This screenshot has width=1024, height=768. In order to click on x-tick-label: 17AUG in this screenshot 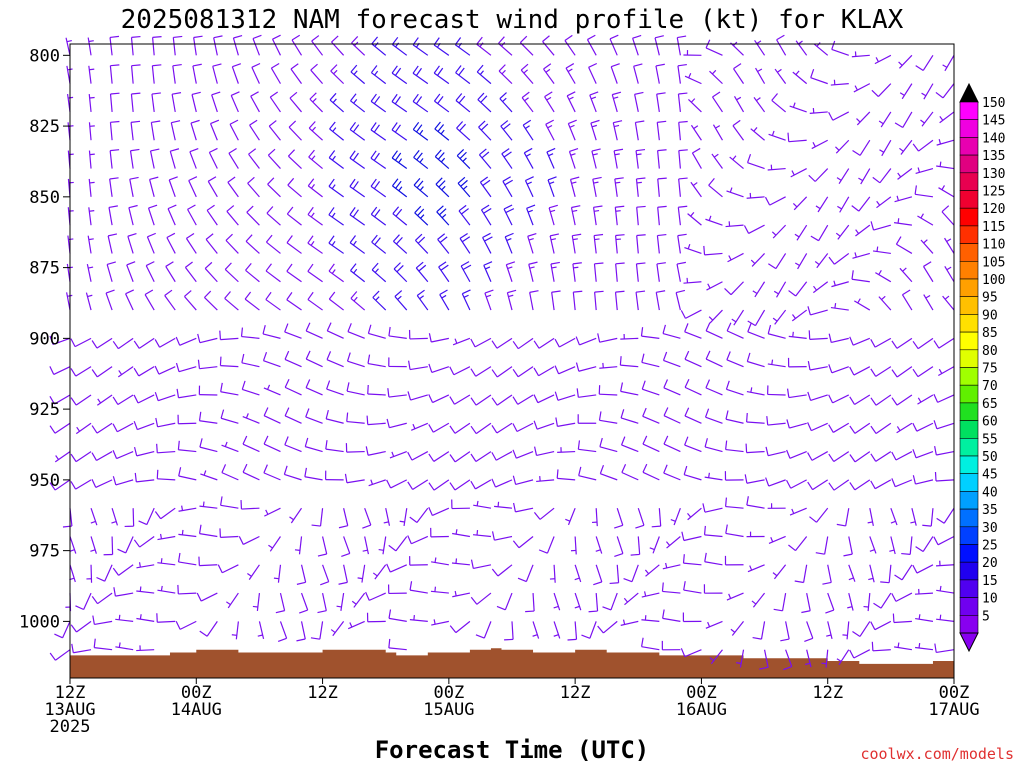, I will do `click(953, 710)`.